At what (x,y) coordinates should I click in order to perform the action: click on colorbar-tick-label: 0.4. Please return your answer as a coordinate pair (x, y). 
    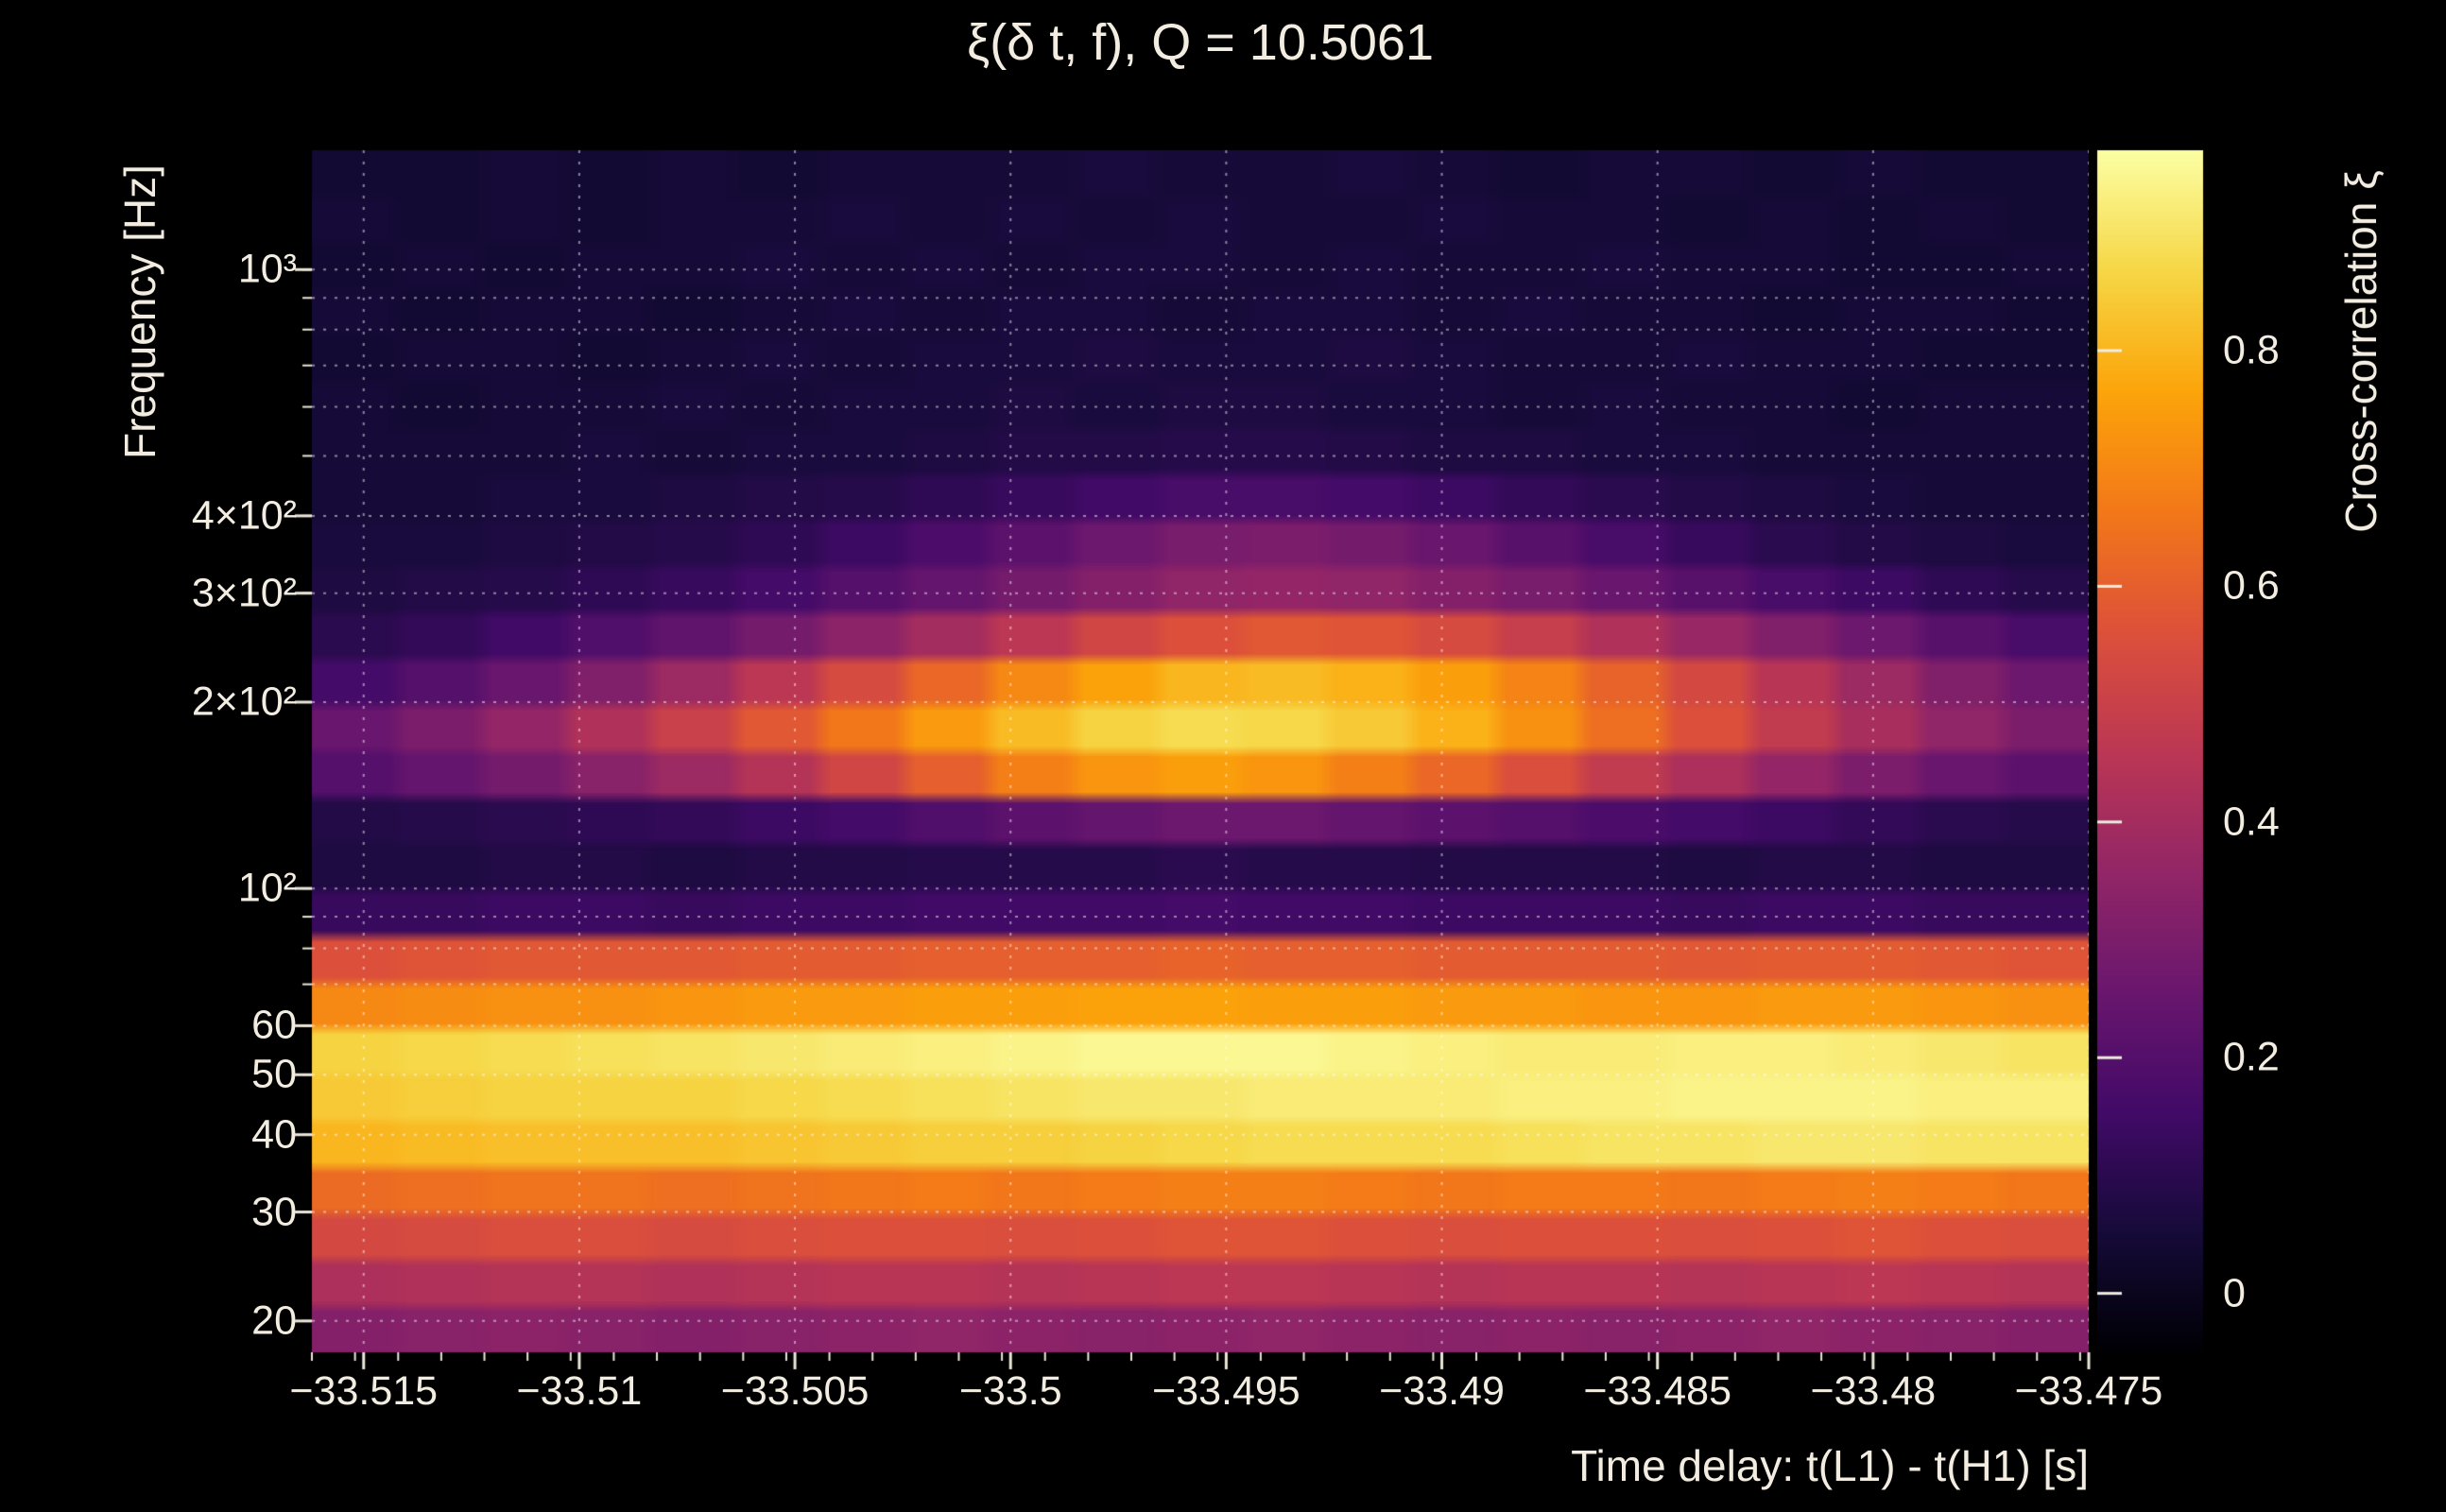
    Looking at the image, I should click on (2252, 822).